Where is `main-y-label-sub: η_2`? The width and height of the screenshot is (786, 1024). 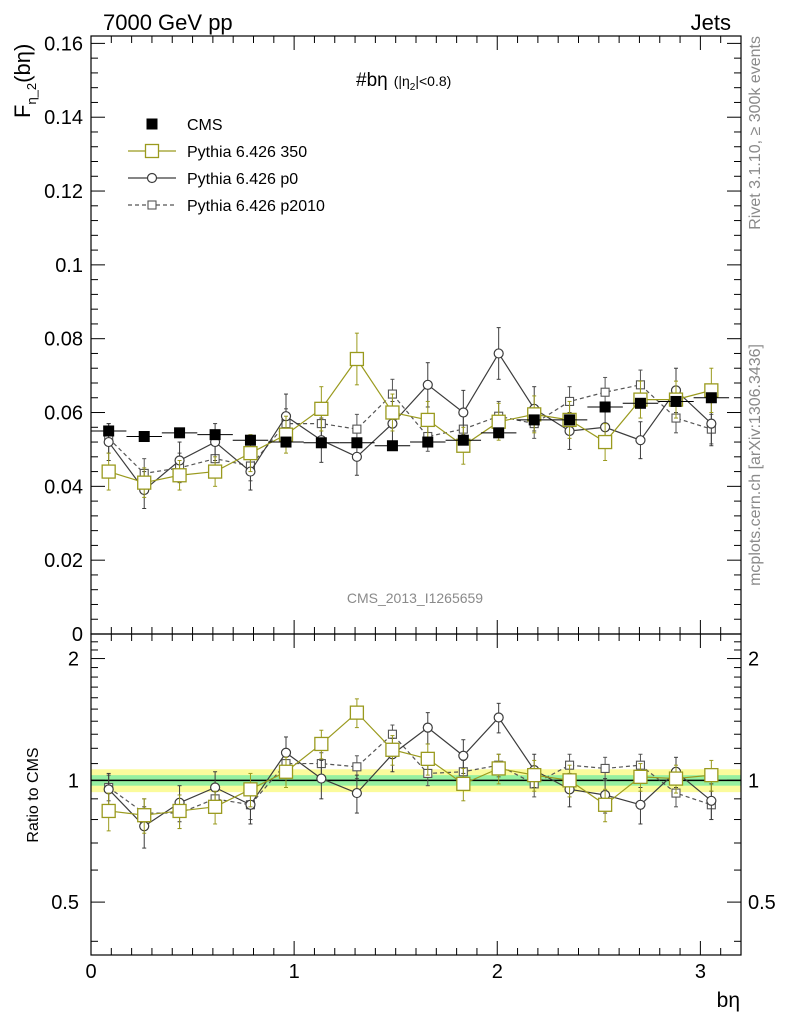
main-y-label-sub: η_2 is located at coordinates (31, 94).